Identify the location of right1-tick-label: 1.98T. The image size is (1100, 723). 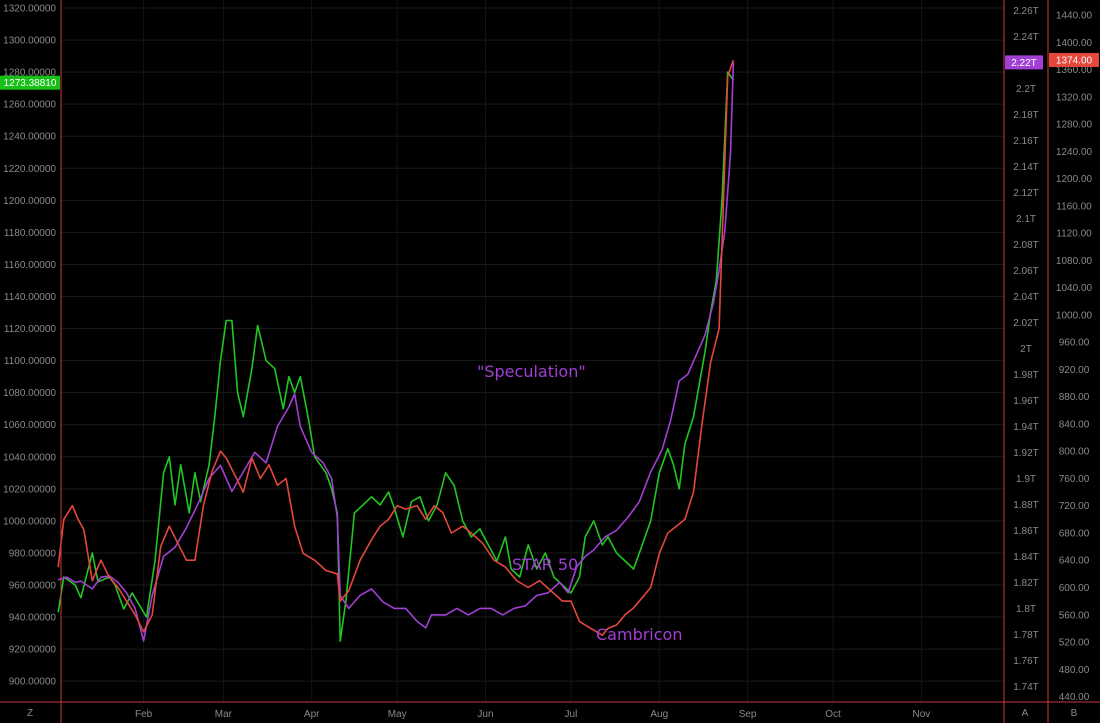
(1026, 375).